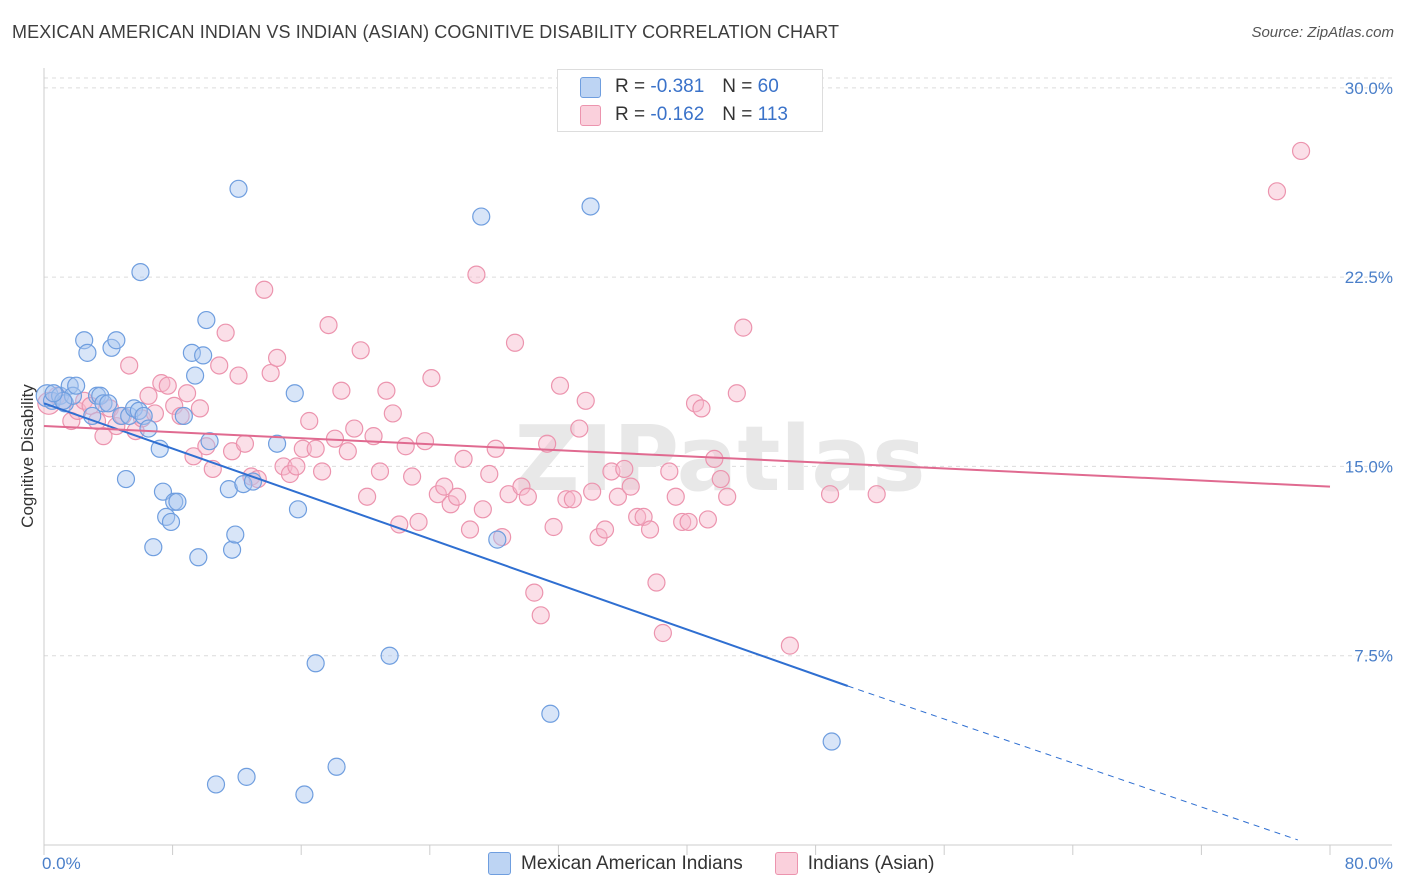 The image size is (1406, 892). What do you see at coordinates (690, 100) in the screenshot?
I see `stats-legend: R = -0.381 N = 60 R = -0.162 N = 113` at bounding box center [690, 100].